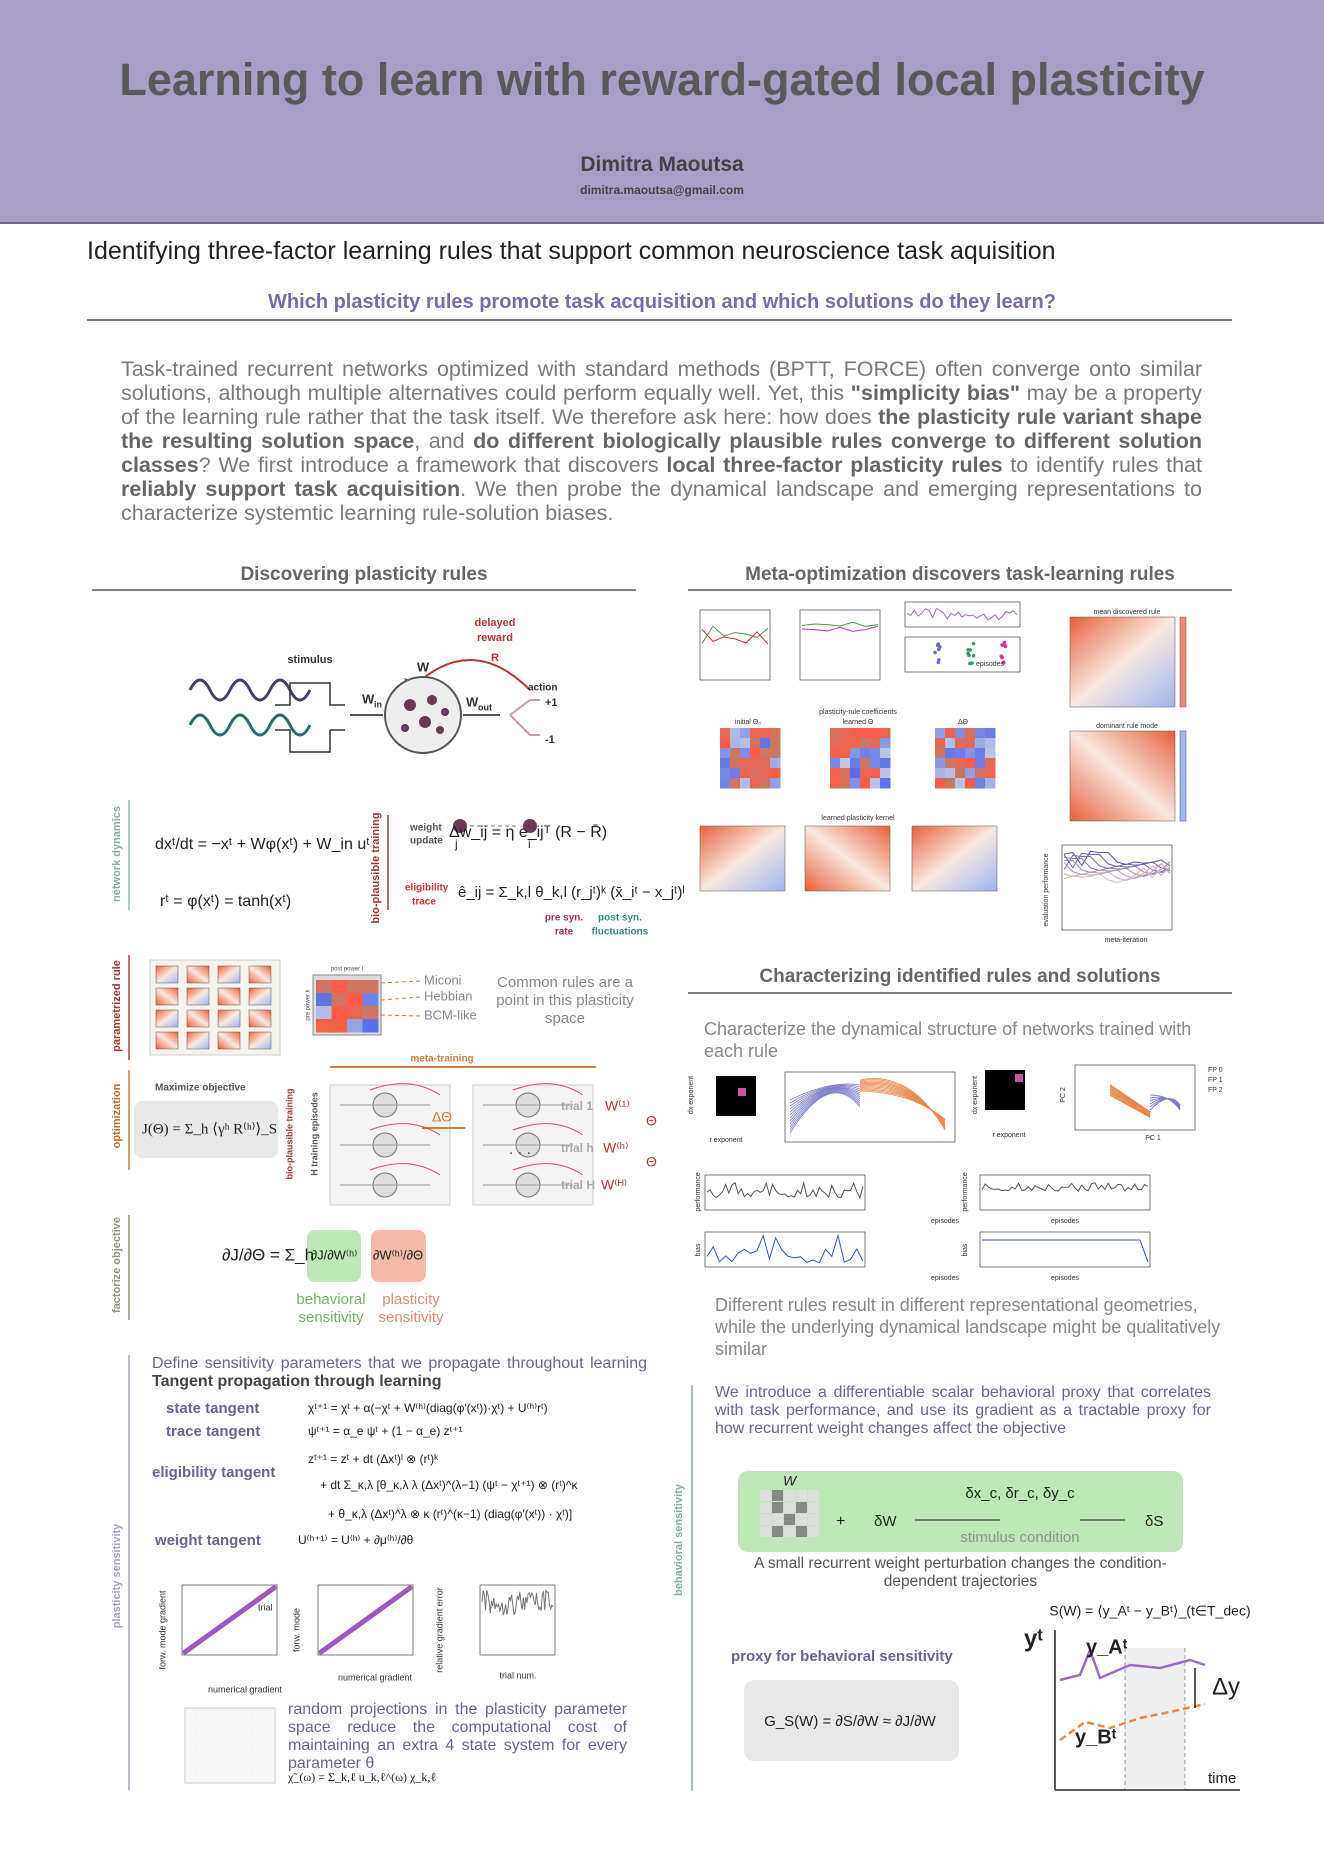  Describe the element at coordinates (291, 489) in the screenshot. I see `intro-segment: reliably support task acquisition` at that location.